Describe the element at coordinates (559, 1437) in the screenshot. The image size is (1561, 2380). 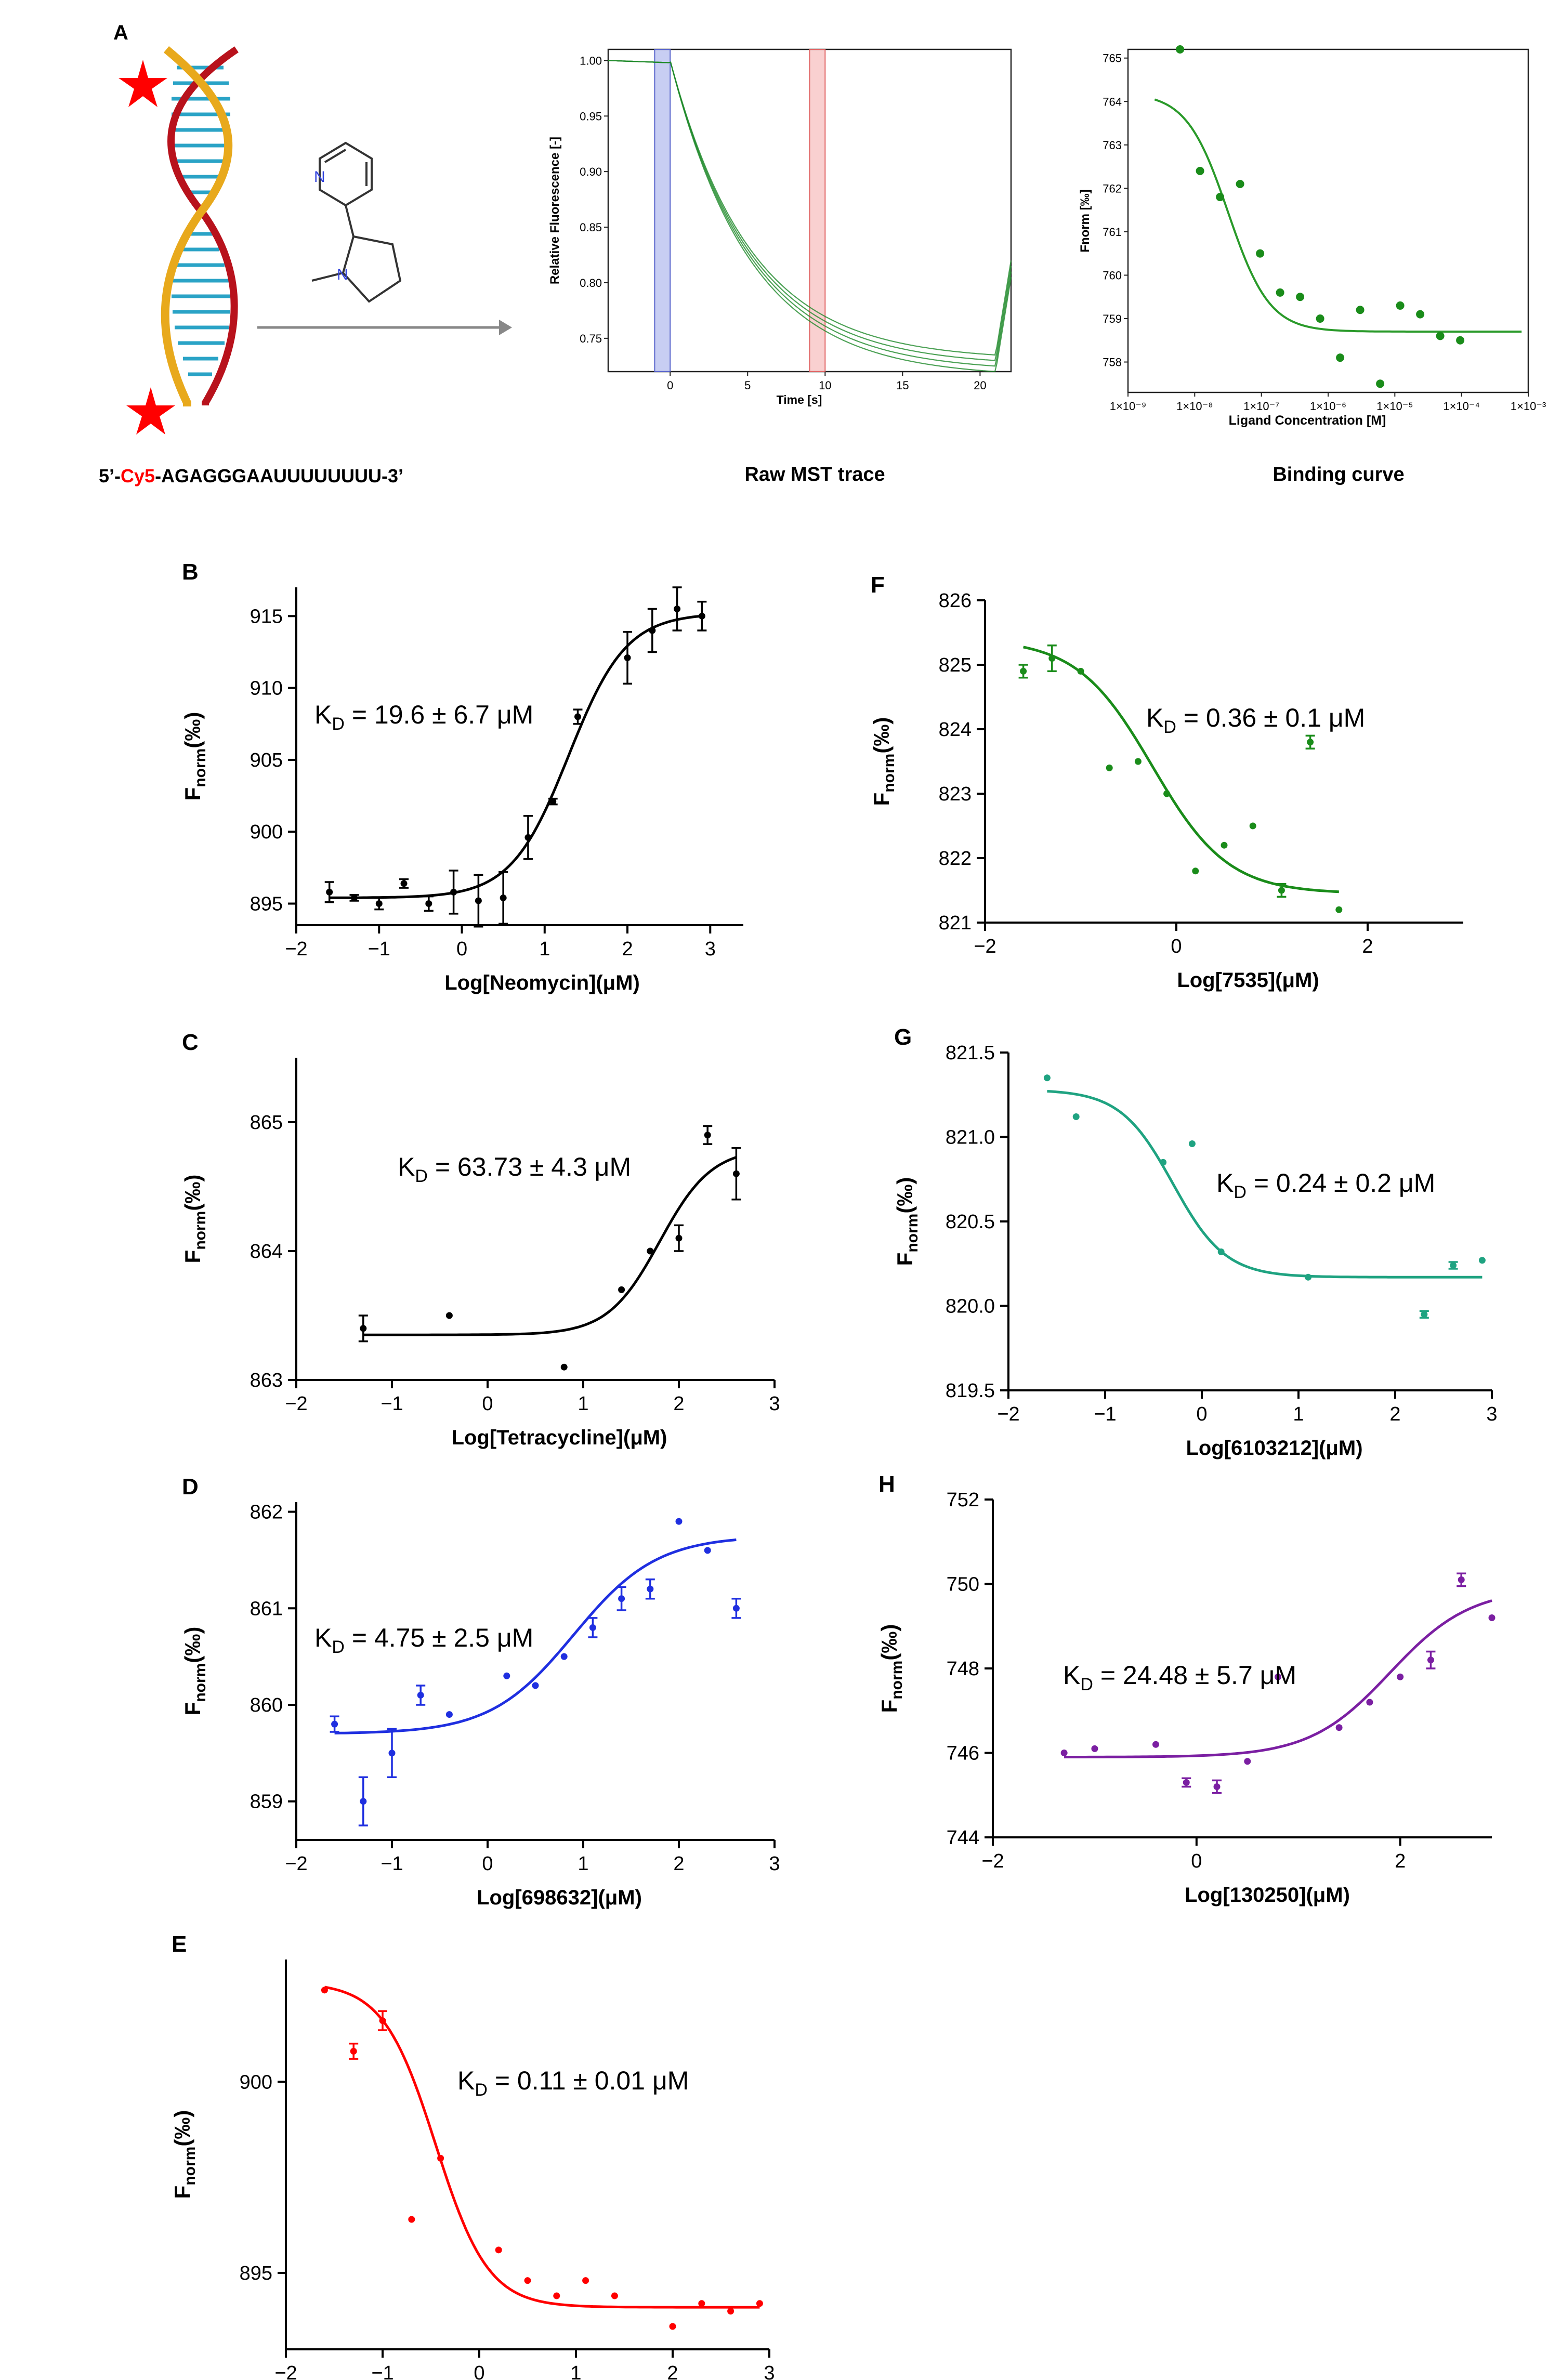
I see `x-axis-label: Log[Tetracycline](μM)` at that location.